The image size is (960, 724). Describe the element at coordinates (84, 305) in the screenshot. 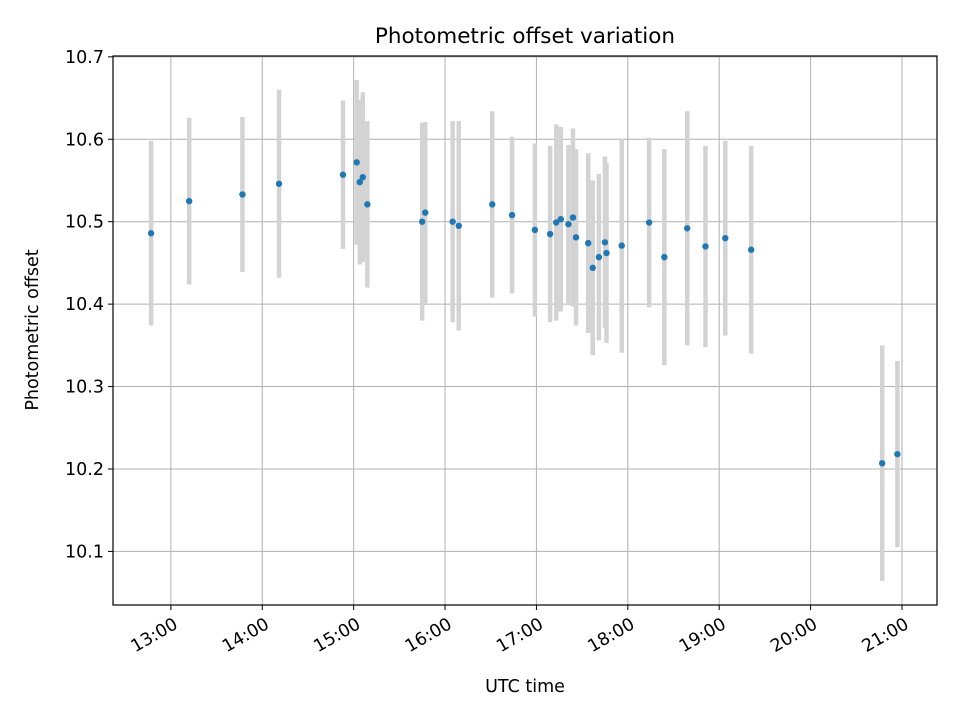

I see `y-tick-label: 10.4` at that location.